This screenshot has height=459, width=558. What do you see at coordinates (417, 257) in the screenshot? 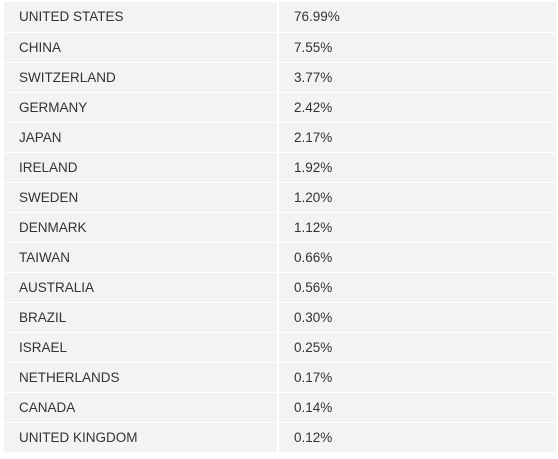
I see `percent-cell: 0.66%` at bounding box center [417, 257].